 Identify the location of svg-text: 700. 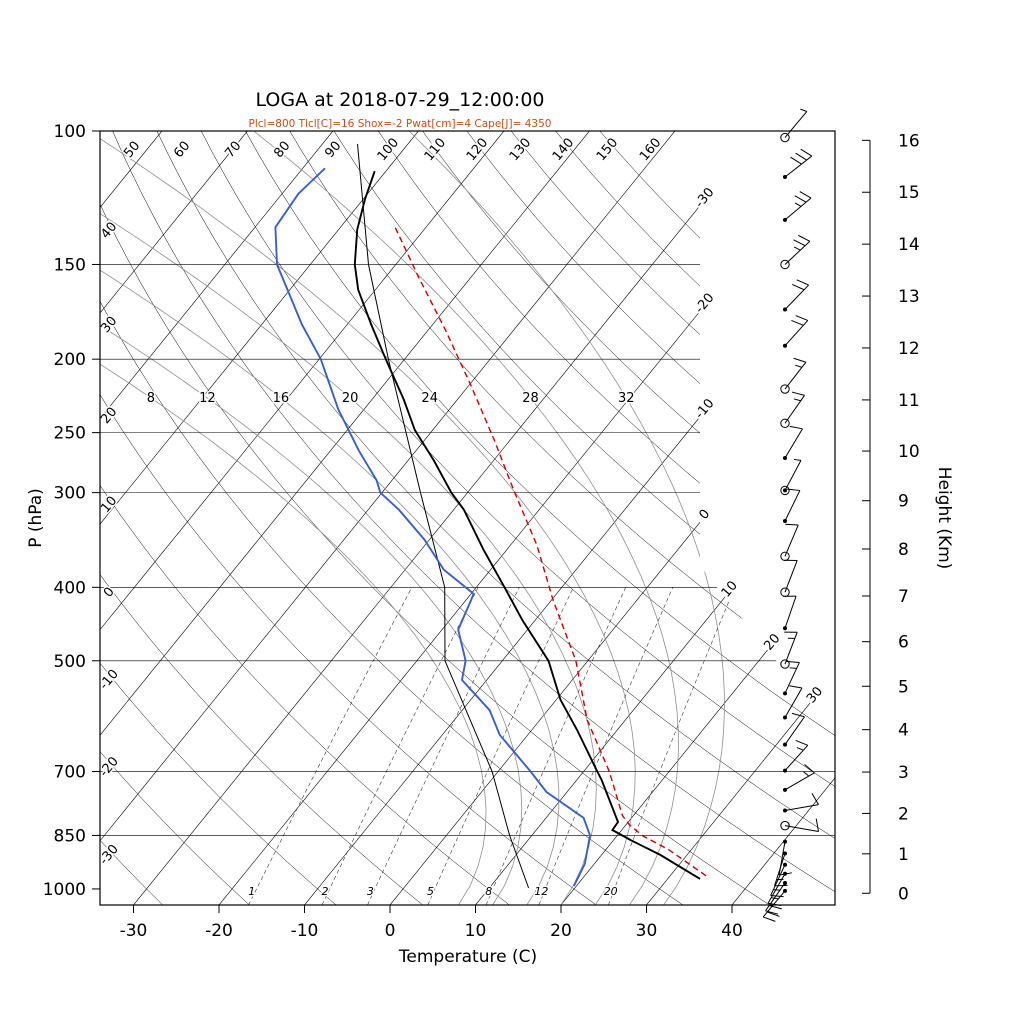
(70, 773).